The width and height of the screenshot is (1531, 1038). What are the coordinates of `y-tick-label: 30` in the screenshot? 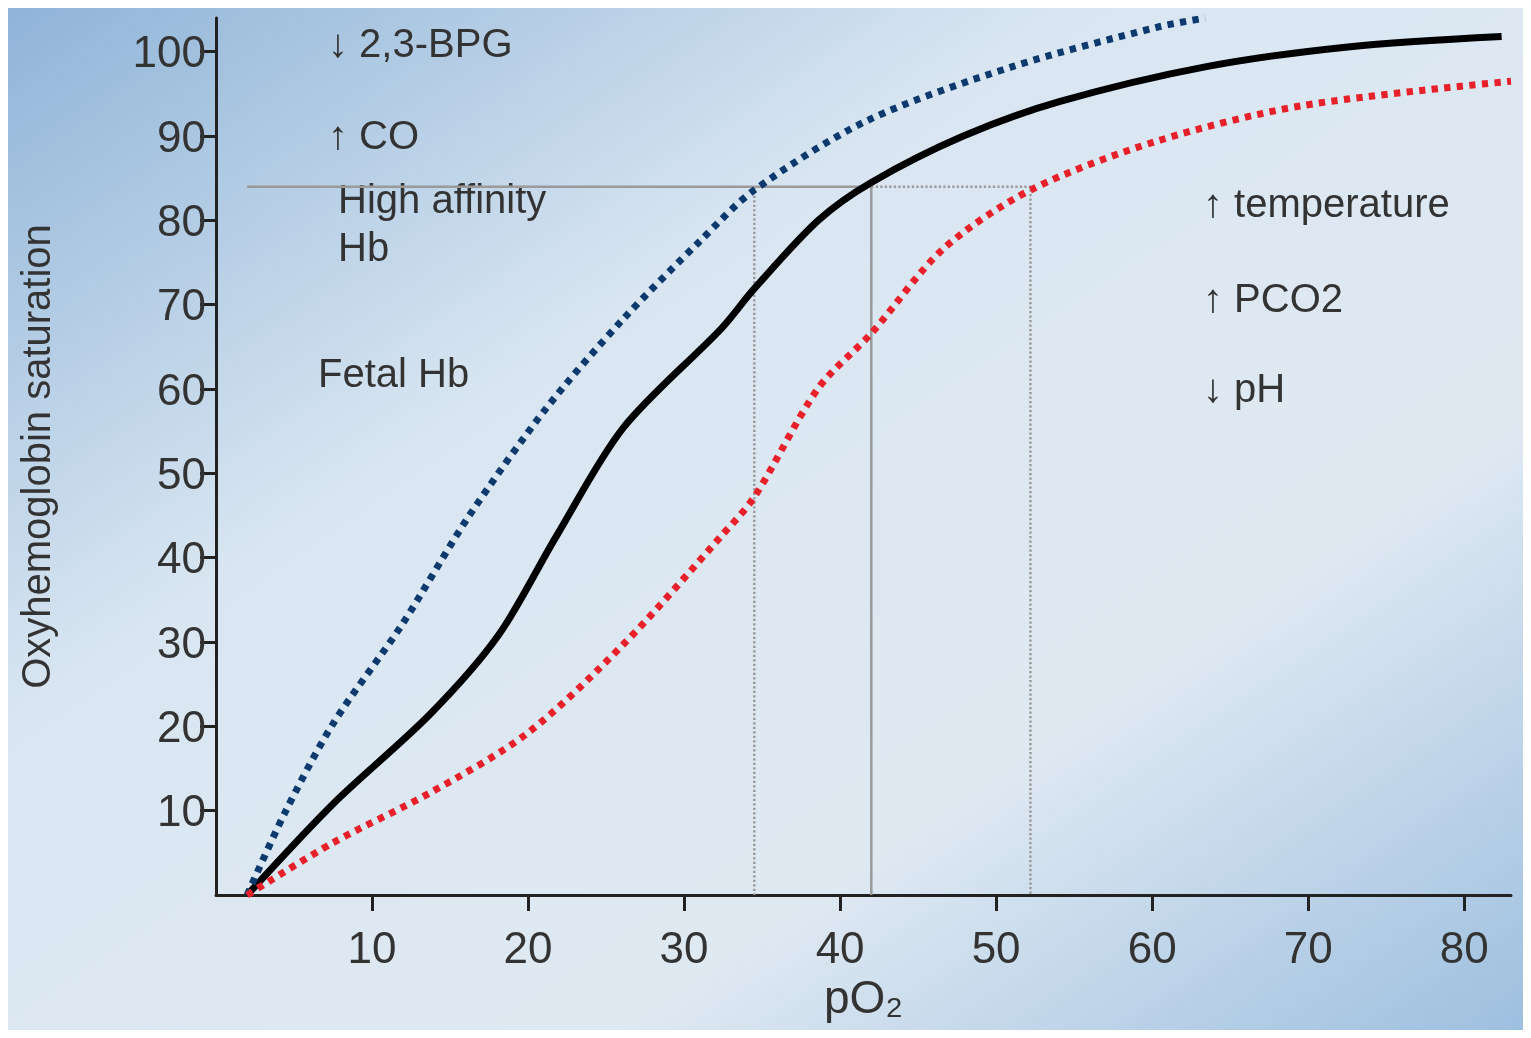 It's located at (181, 642).